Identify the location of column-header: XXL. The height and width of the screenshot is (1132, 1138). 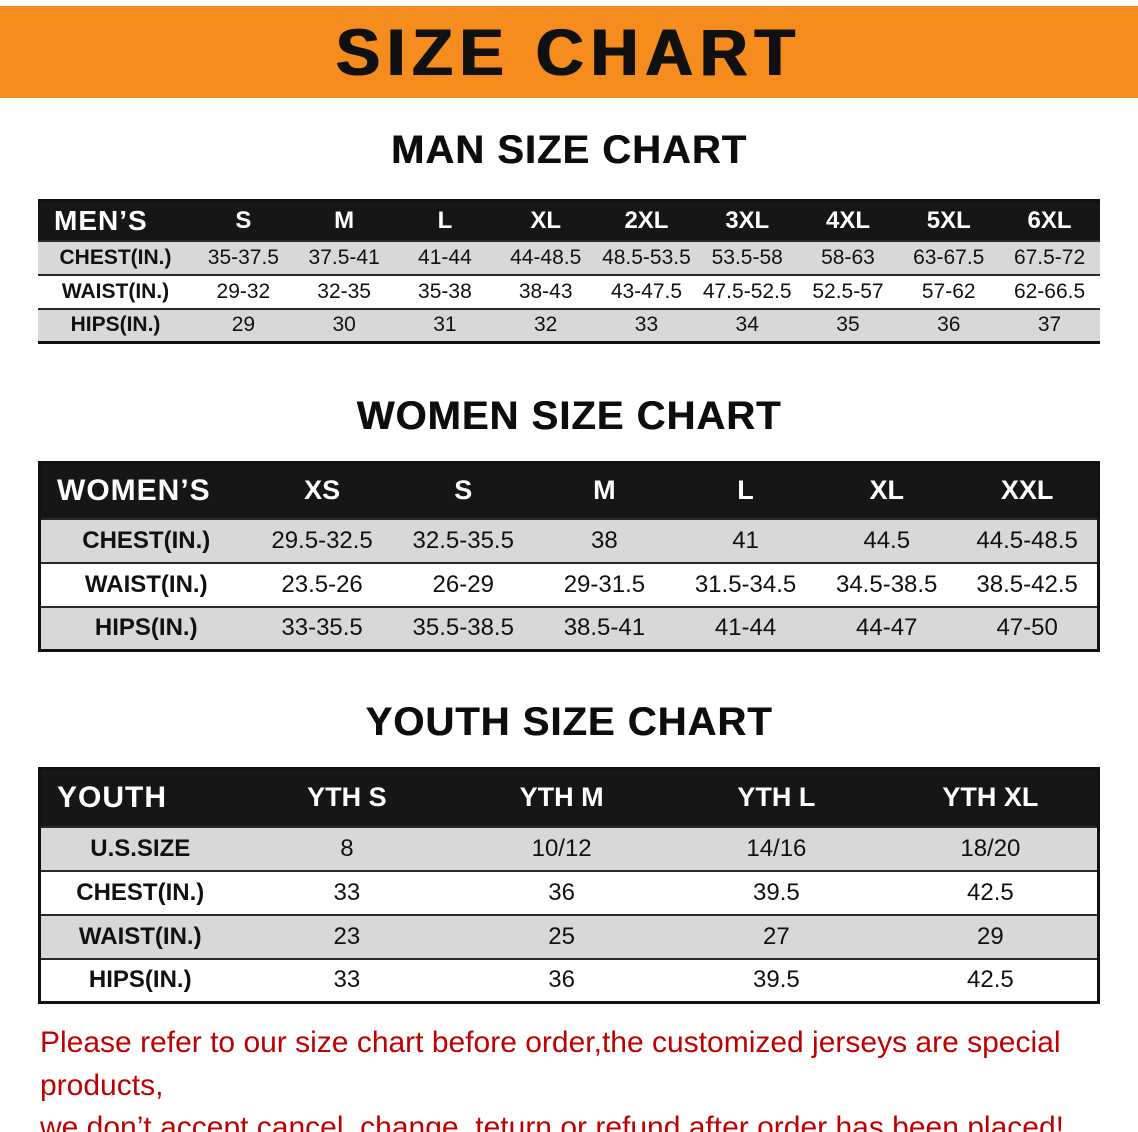
(1027, 490).